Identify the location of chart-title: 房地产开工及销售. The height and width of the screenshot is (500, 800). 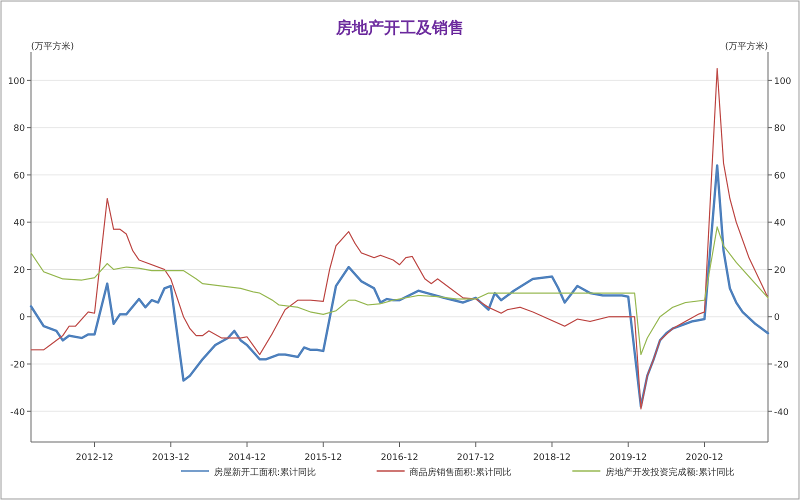
(399, 27).